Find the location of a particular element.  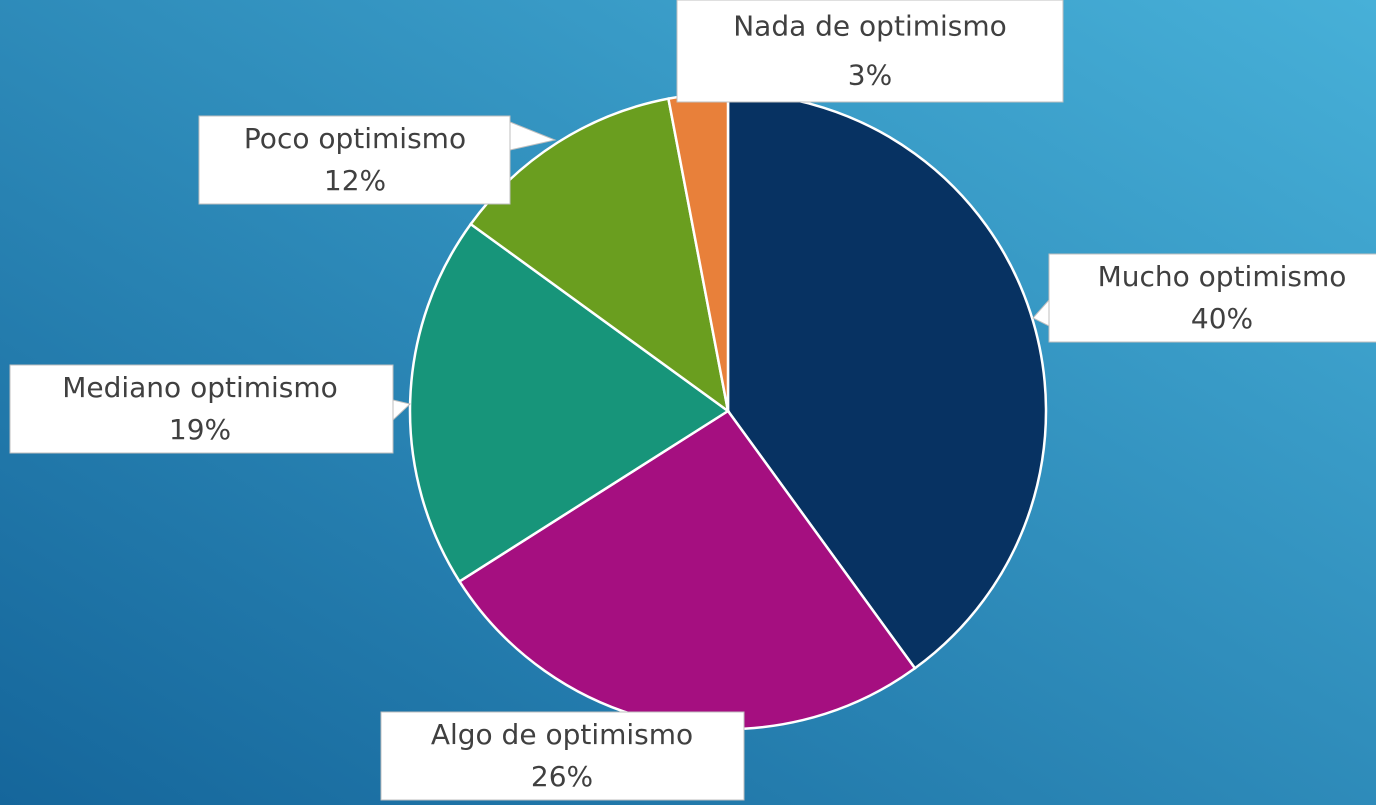

category-label: Mucho optimismo is located at coordinates (1222, 276).